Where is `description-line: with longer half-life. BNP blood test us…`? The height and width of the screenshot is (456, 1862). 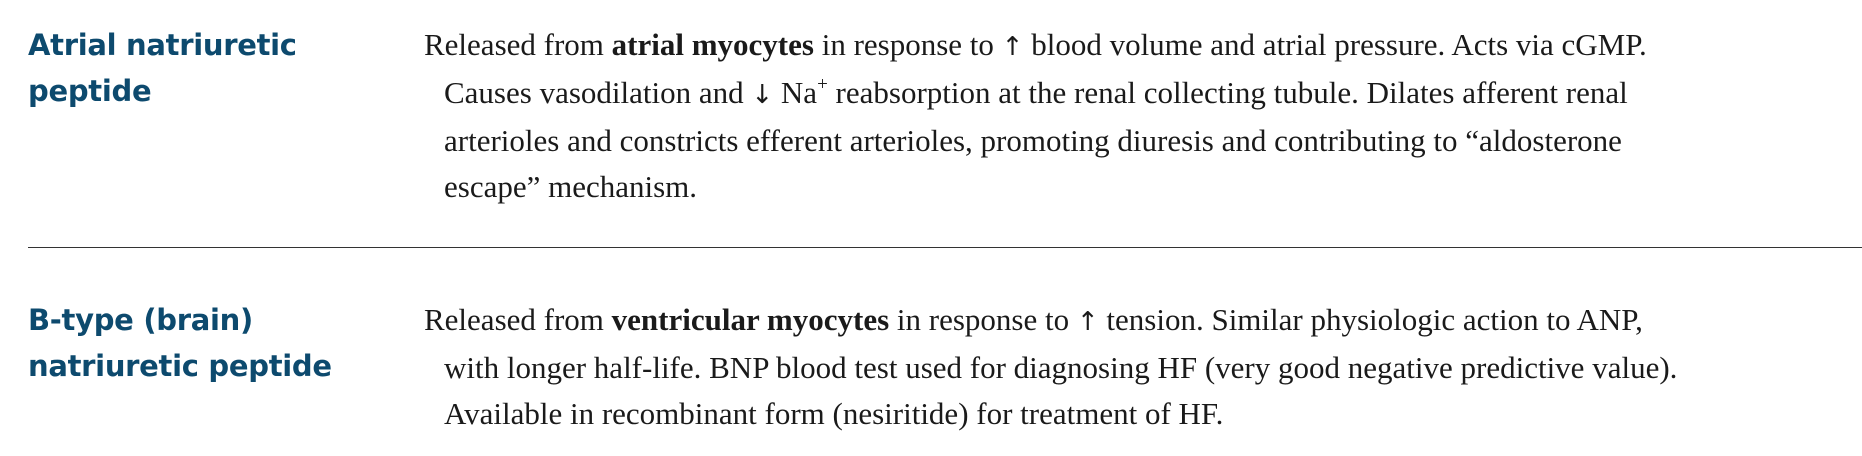 description-line: with longer half-life. BNP blood test us… is located at coordinates (1061, 367).